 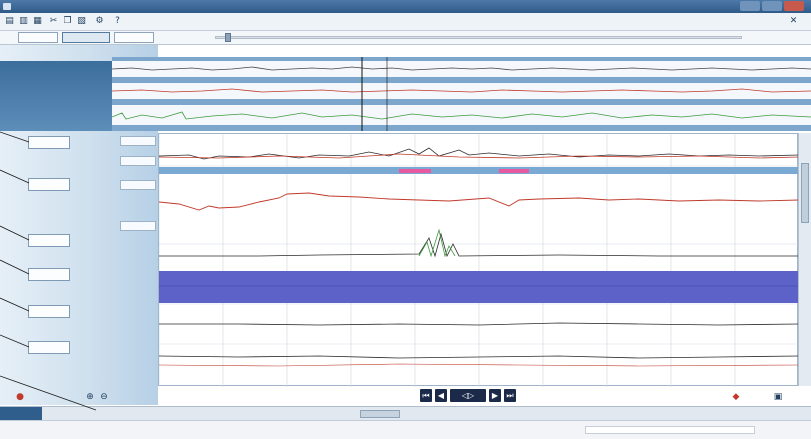 I want to click on overview-strip, so click(x=461, y=94).